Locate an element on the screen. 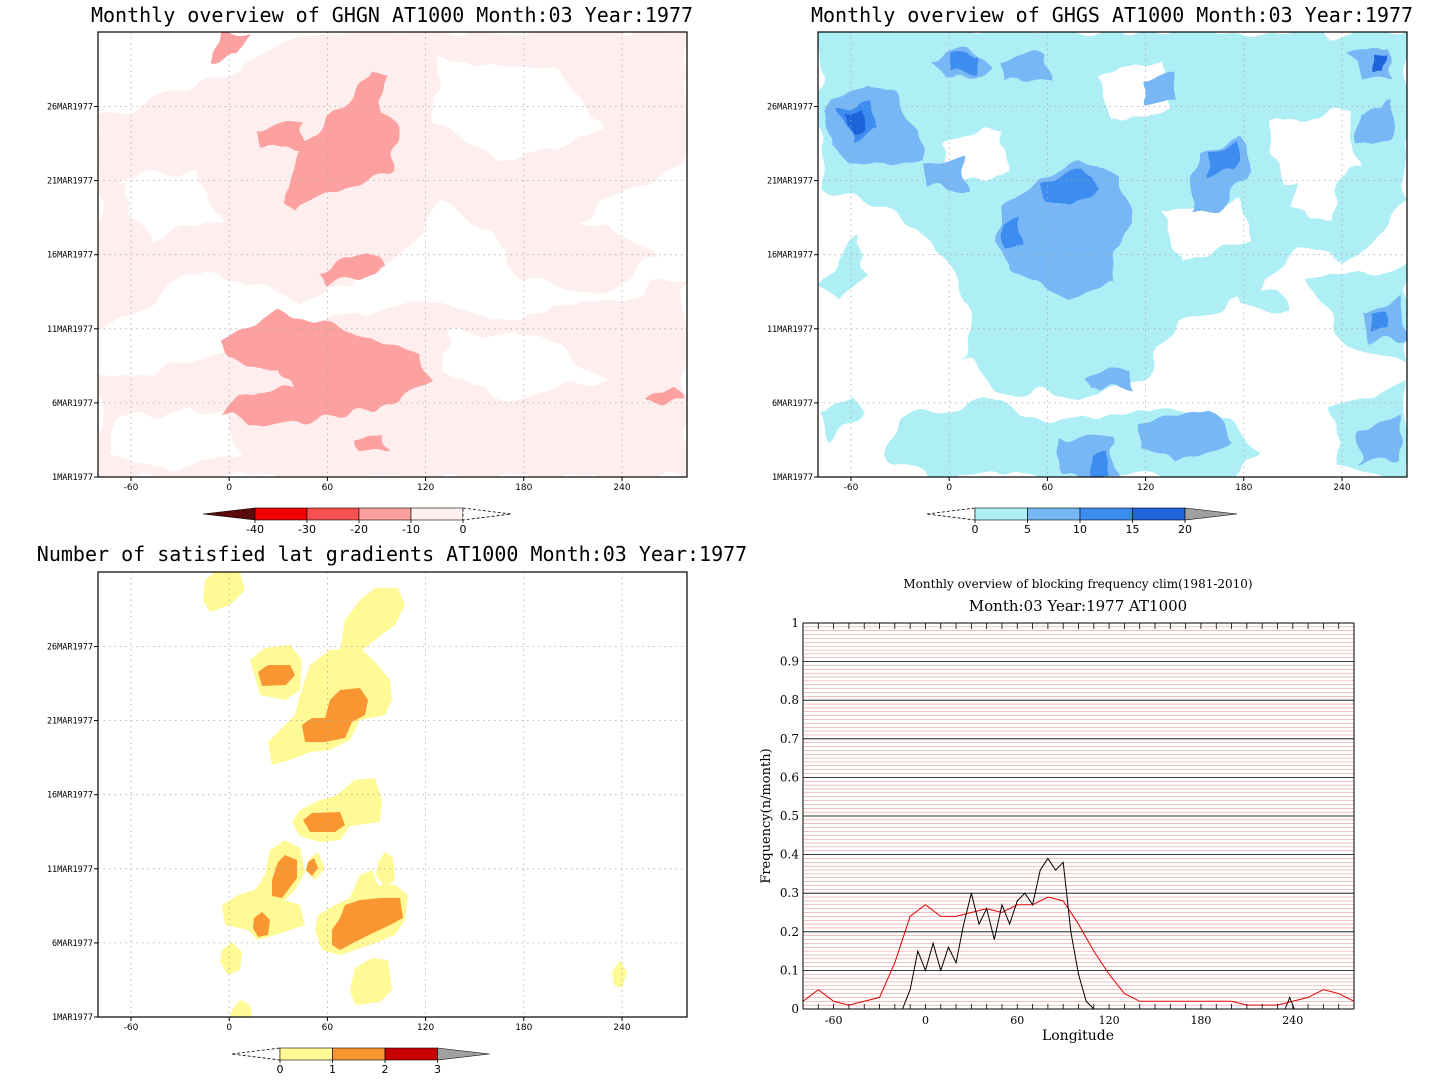 This screenshot has height=1091, width=1440. ghgn-colorbar: -40 -30 -20 -10 0 is located at coordinates (357, 521).